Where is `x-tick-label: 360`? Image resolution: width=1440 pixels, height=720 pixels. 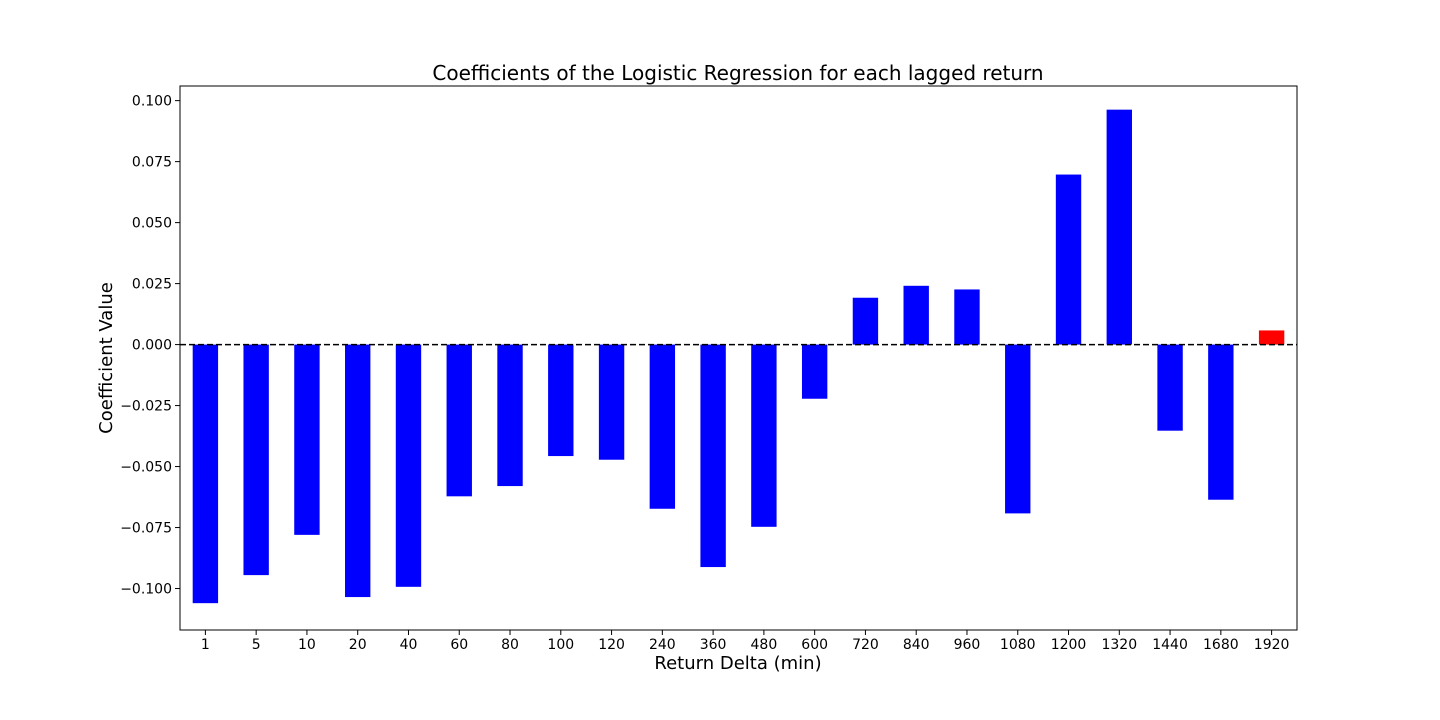 x-tick-label: 360 is located at coordinates (713, 645).